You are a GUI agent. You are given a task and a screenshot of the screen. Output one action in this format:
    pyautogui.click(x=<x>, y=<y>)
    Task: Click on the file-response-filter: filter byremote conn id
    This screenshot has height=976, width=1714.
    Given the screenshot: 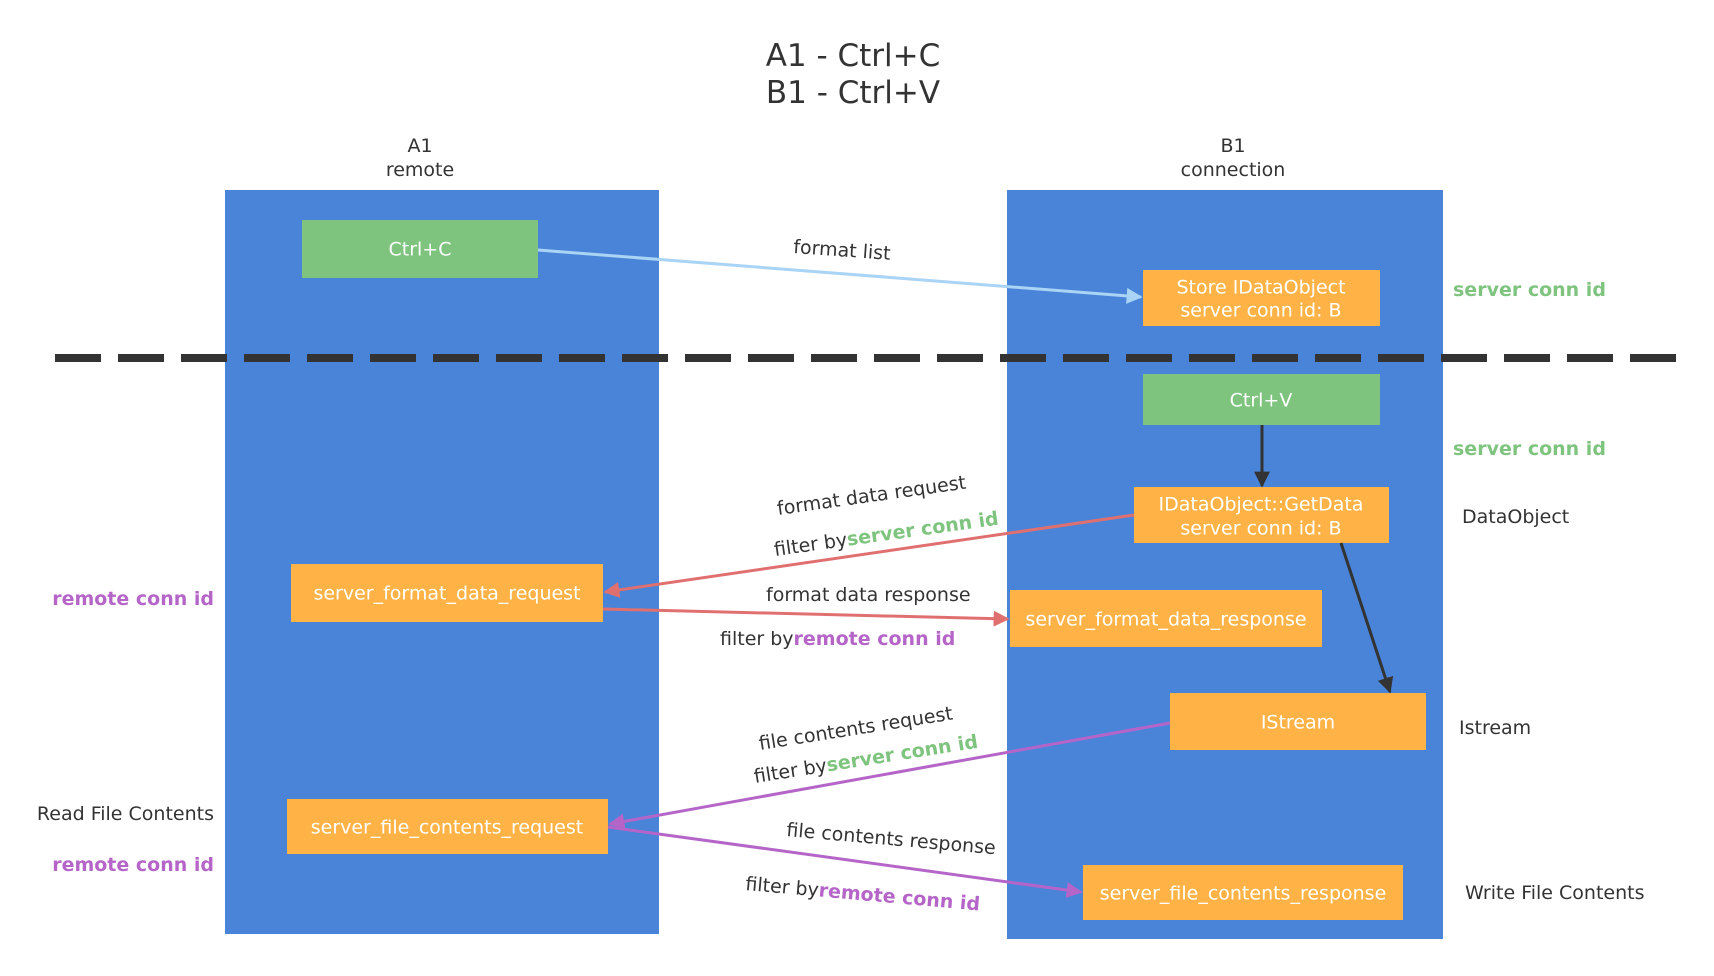 What is the action you would take?
    pyautogui.click(x=863, y=894)
    